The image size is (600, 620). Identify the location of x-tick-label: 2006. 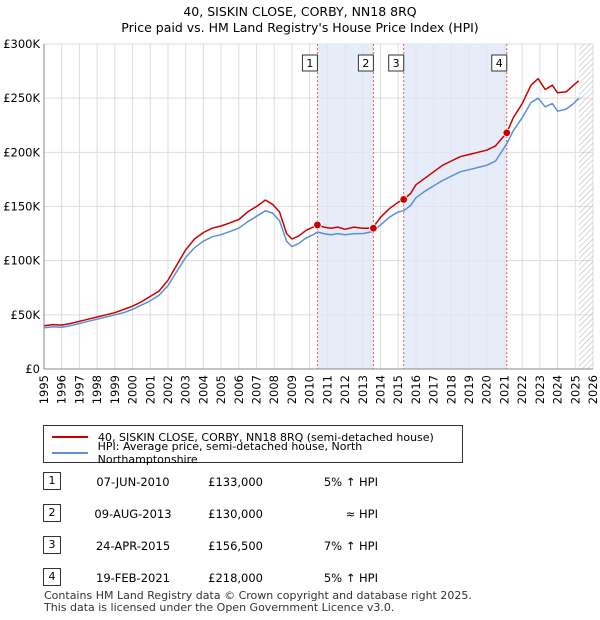
(239, 389).